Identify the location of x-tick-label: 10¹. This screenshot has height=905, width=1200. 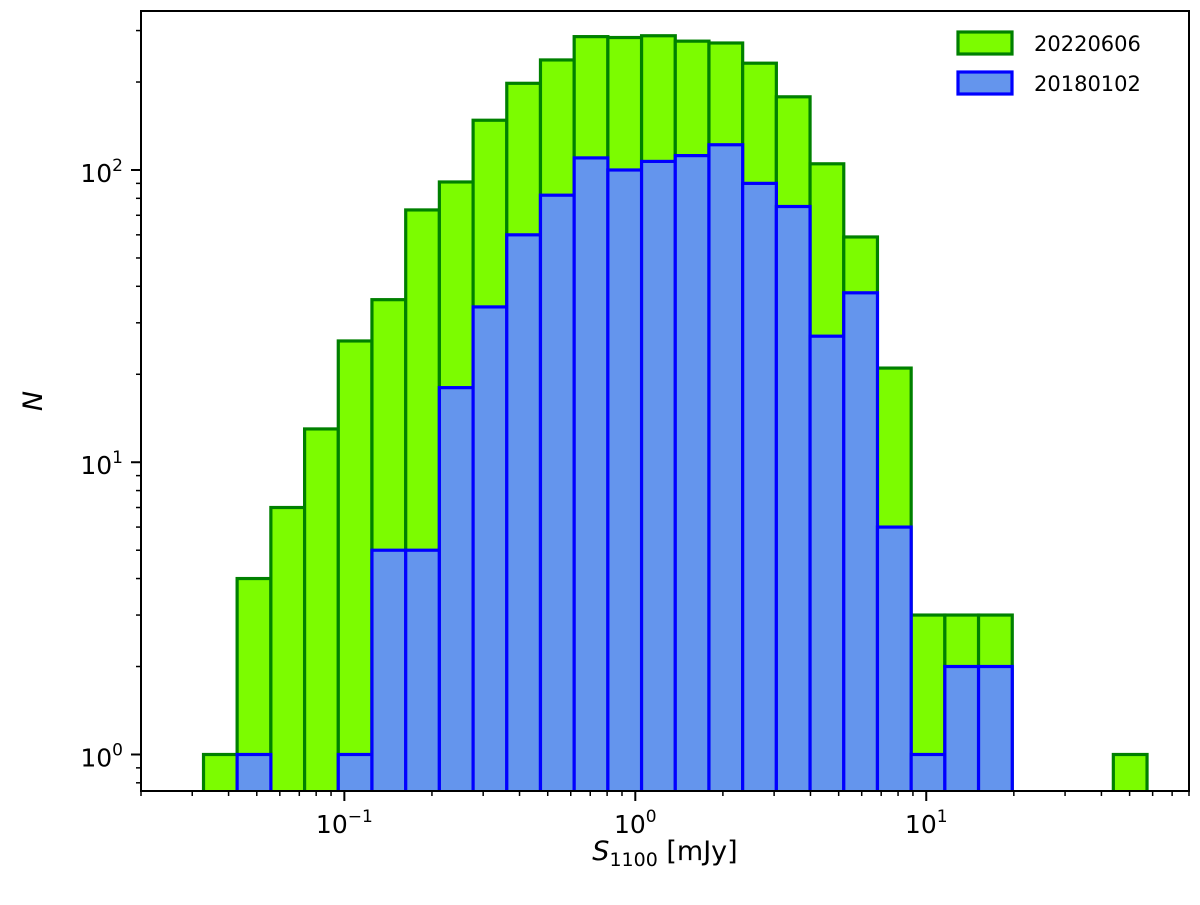
(926, 823).